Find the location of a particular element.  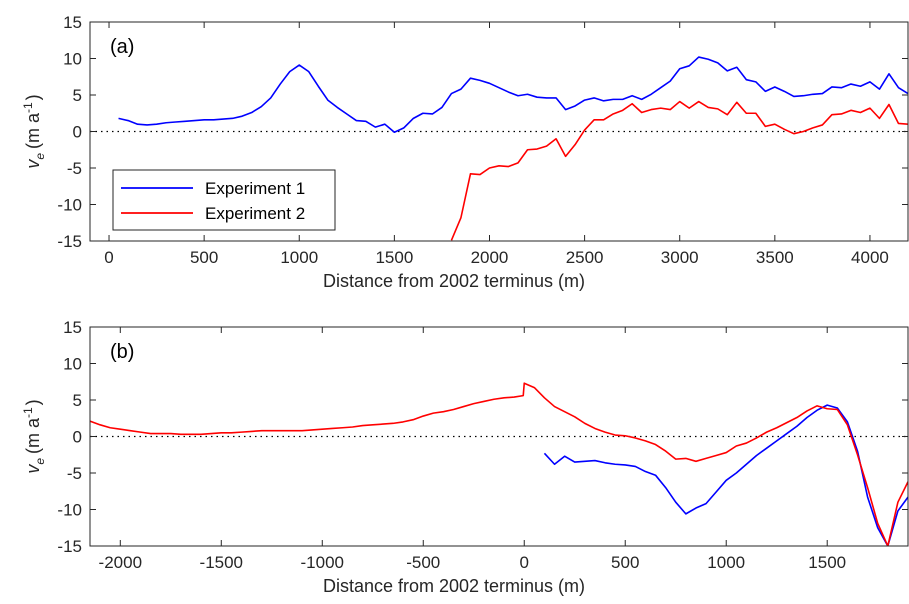

x-tick-label: 4000 is located at coordinates (870, 257).